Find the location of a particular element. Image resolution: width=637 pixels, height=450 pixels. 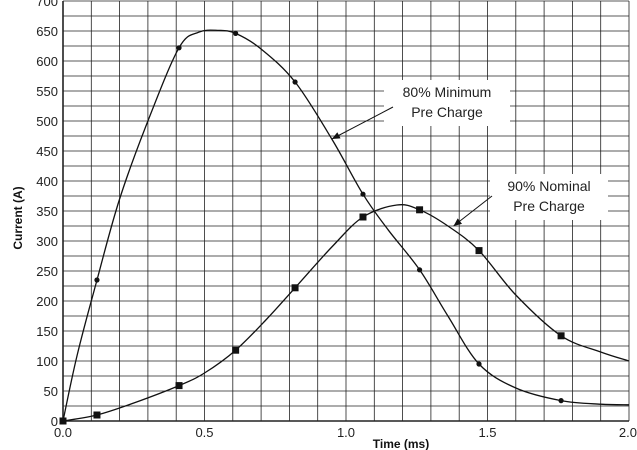

x-tick-label: 0.5 is located at coordinates (204, 432).